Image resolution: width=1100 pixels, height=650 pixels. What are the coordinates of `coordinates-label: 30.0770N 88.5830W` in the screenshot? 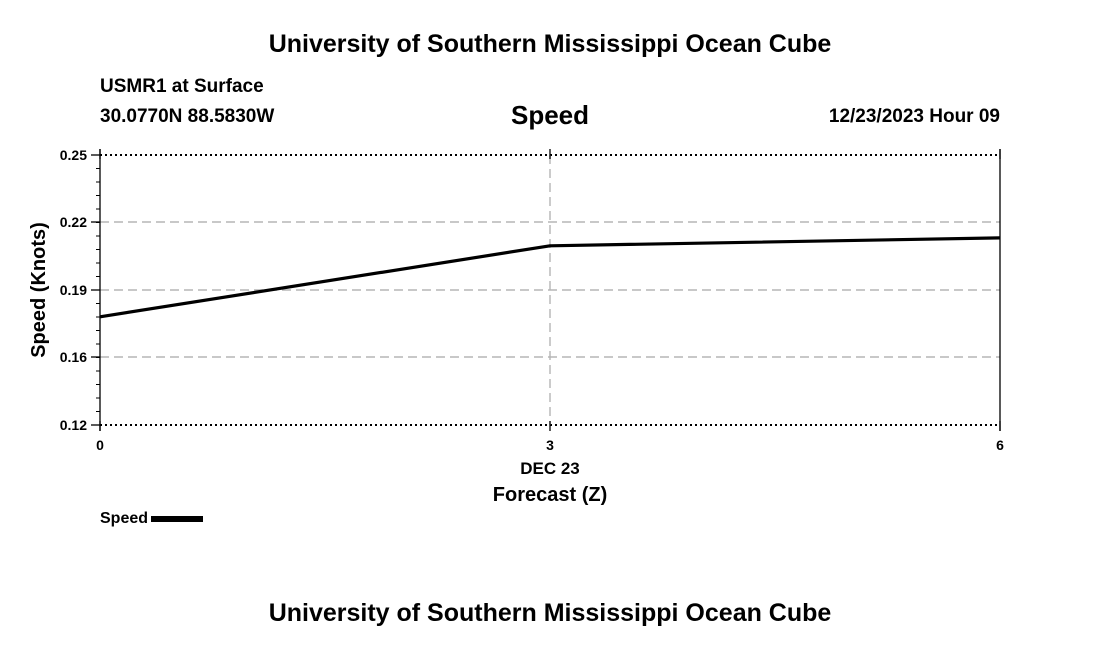 It's located at (187, 116).